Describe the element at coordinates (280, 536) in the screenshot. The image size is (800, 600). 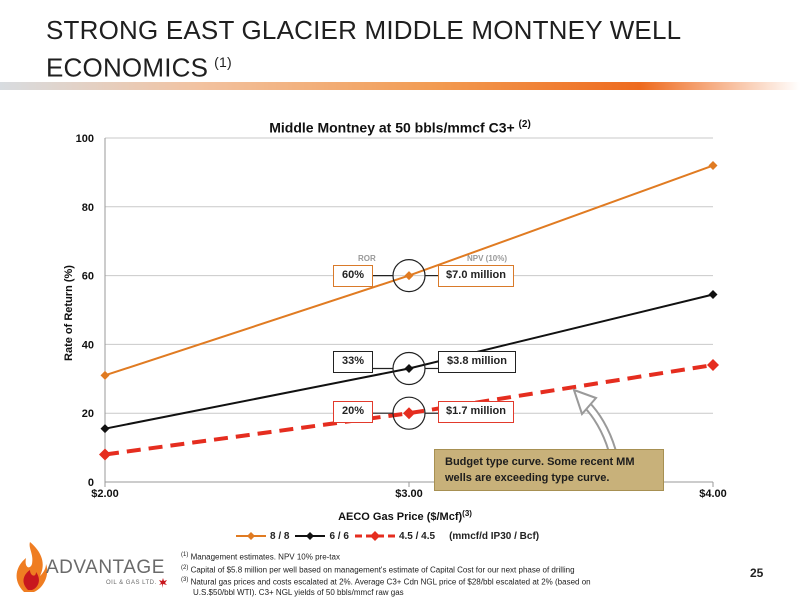
I see `legend-label-8-8: 8 / 8` at that location.